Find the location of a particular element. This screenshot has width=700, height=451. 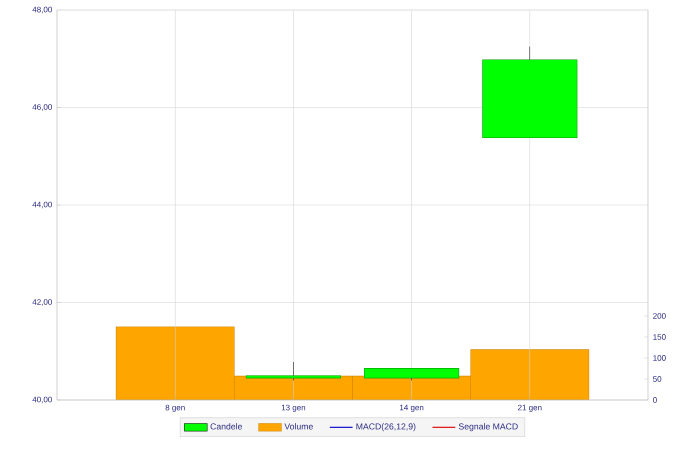

legend-label: MACD(26,12,9) is located at coordinates (386, 427).